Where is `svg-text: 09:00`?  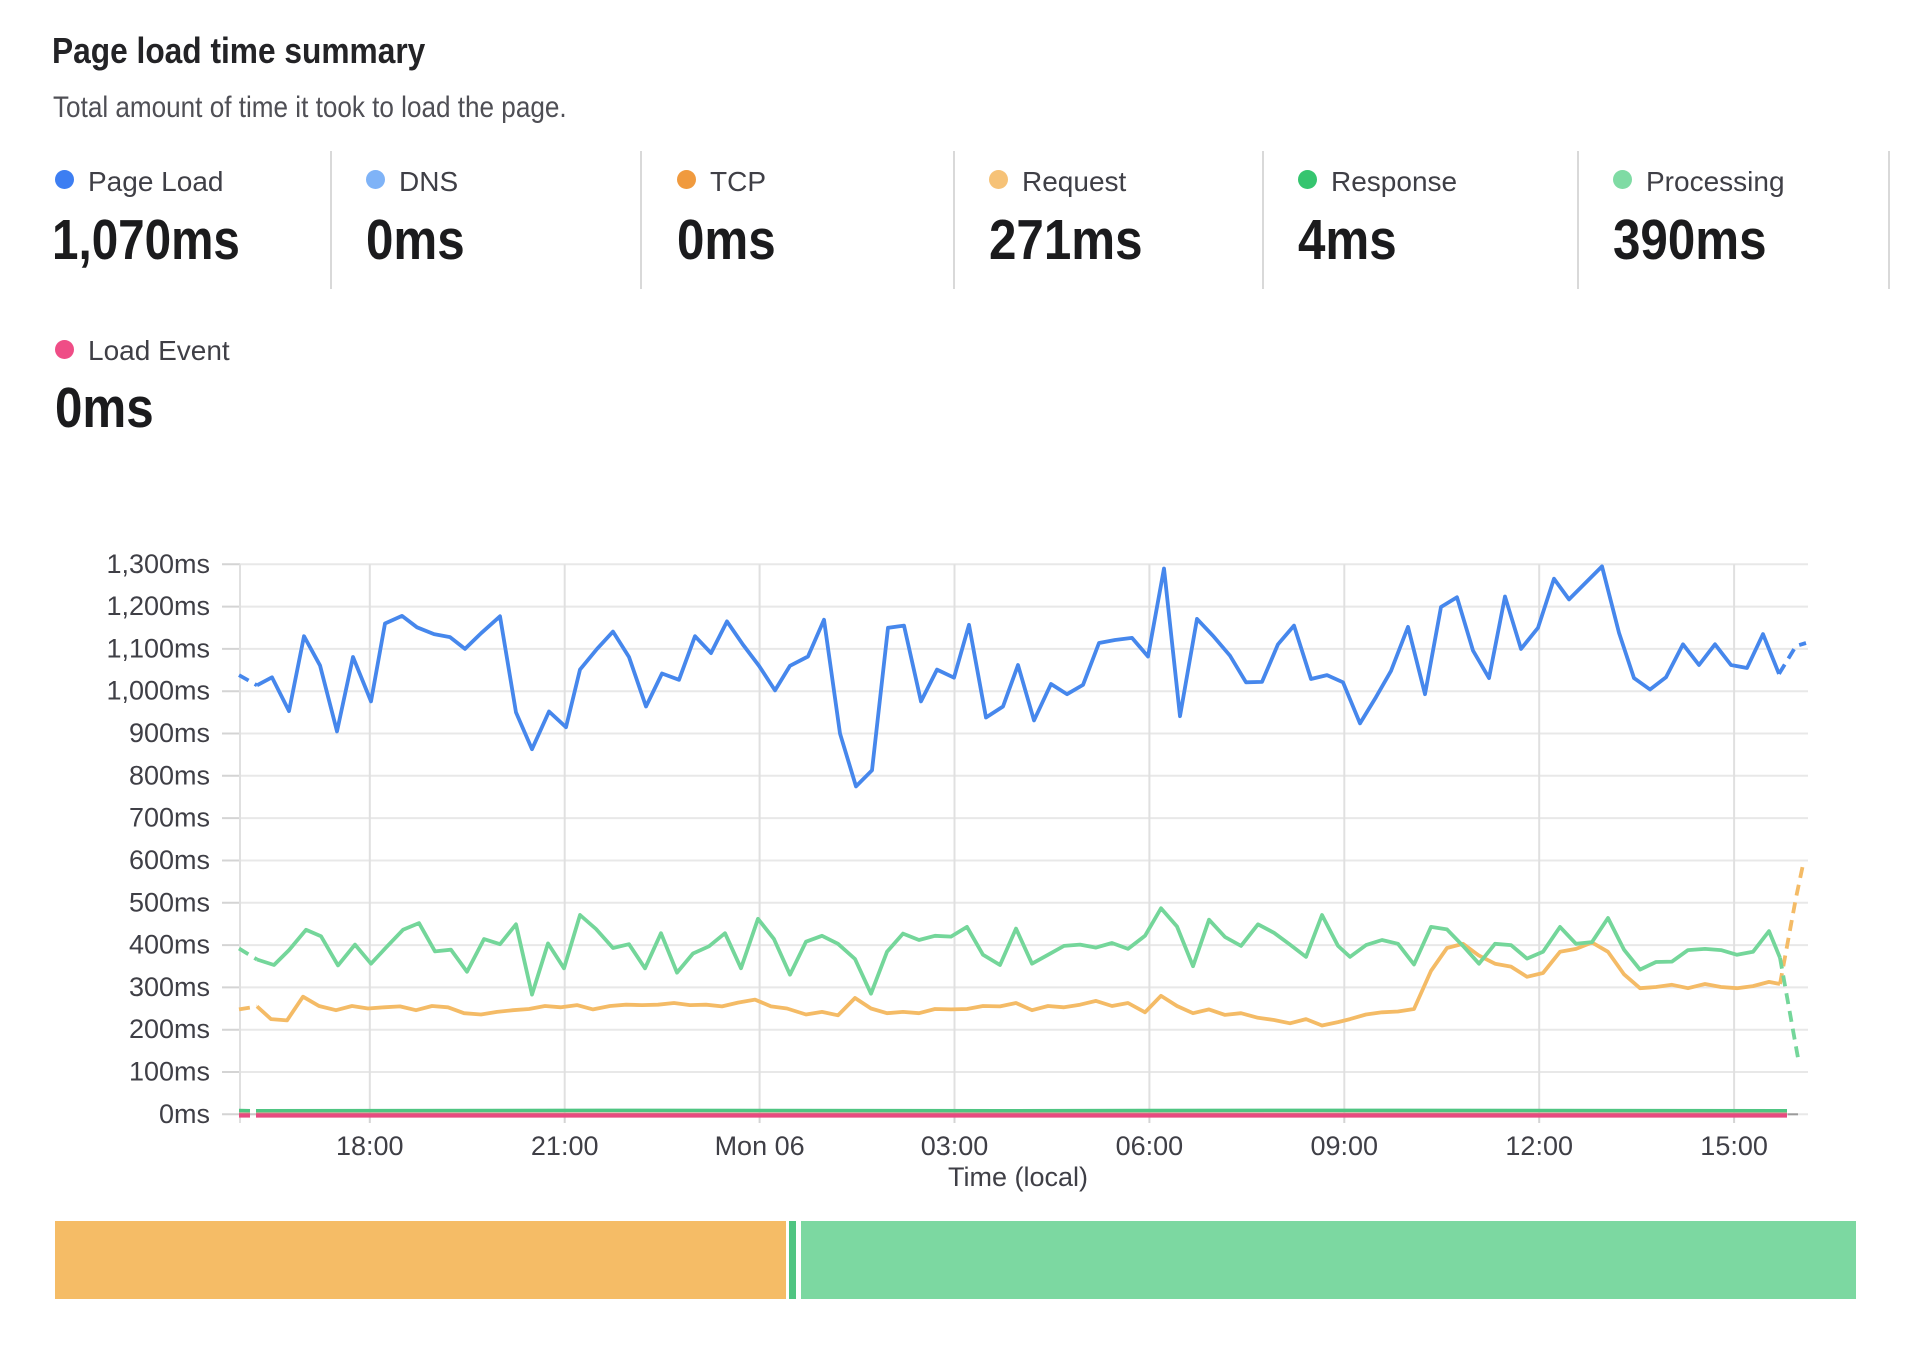
svg-text: 09:00 is located at coordinates (1345, 1146).